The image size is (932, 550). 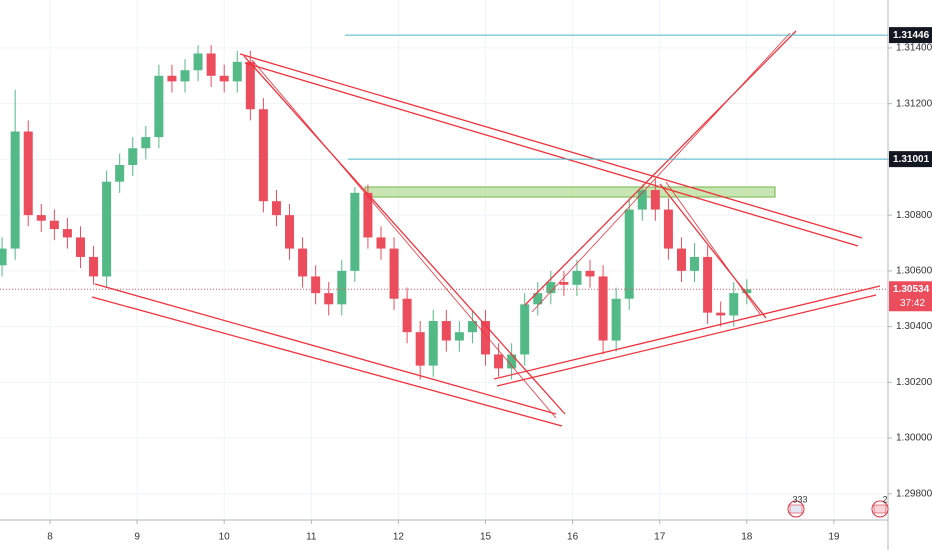 What do you see at coordinates (914, 382) in the screenshot?
I see `y-tick-label: 1.30200` at bounding box center [914, 382].